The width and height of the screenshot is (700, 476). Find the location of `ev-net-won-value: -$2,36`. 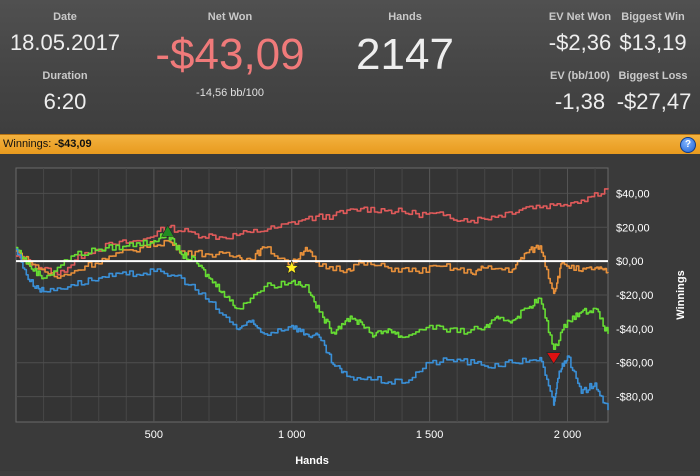

ev-net-won-value: -$2,36 is located at coordinates (580, 42).